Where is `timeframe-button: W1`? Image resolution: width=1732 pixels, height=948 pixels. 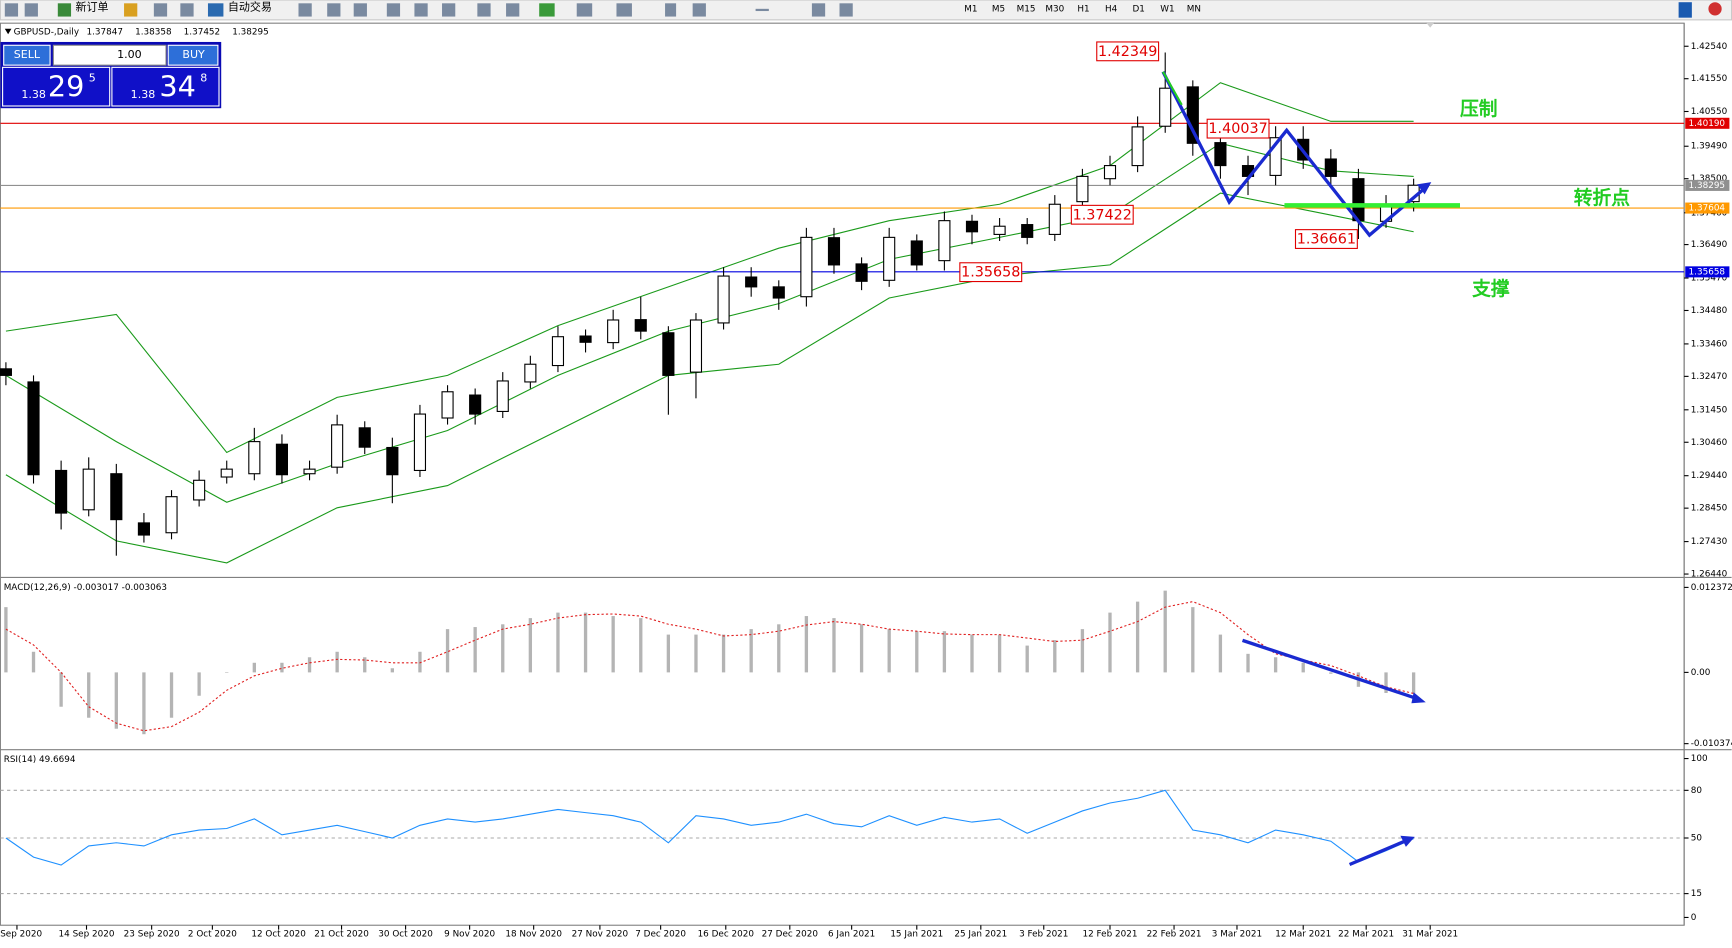 timeframe-button: W1 is located at coordinates (1167, 9).